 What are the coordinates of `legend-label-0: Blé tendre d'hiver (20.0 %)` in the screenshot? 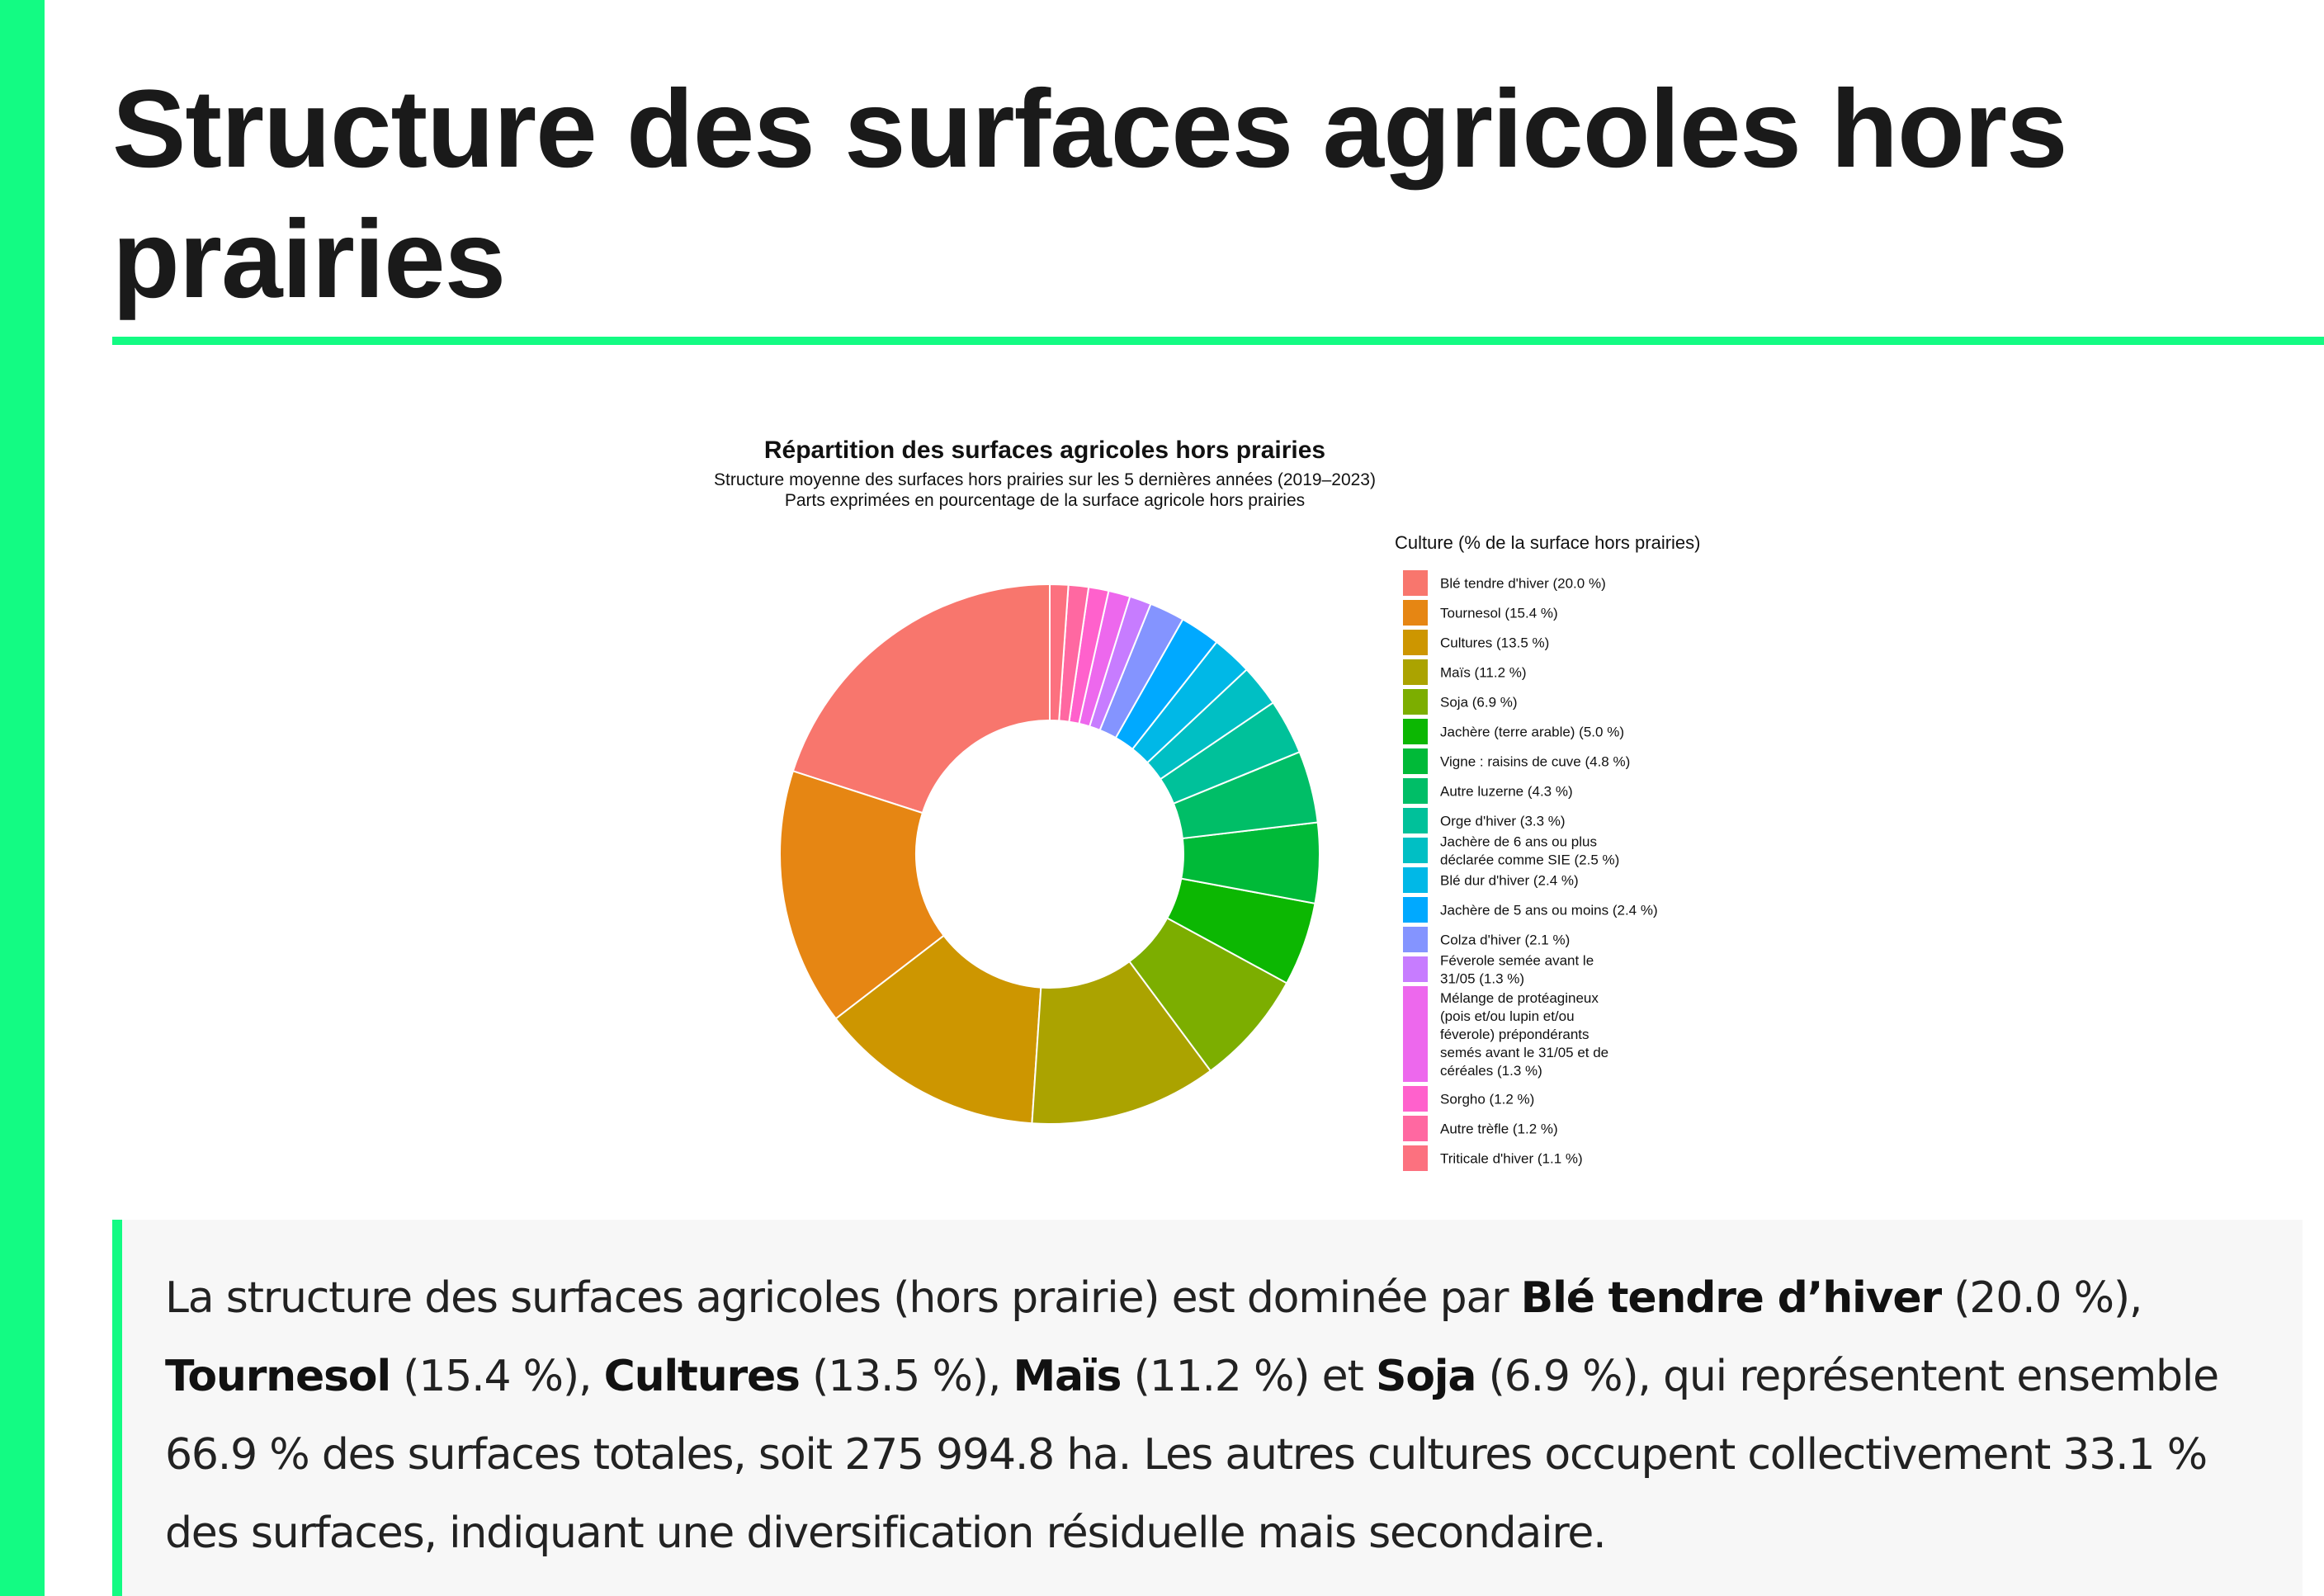 It's located at (1523, 584).